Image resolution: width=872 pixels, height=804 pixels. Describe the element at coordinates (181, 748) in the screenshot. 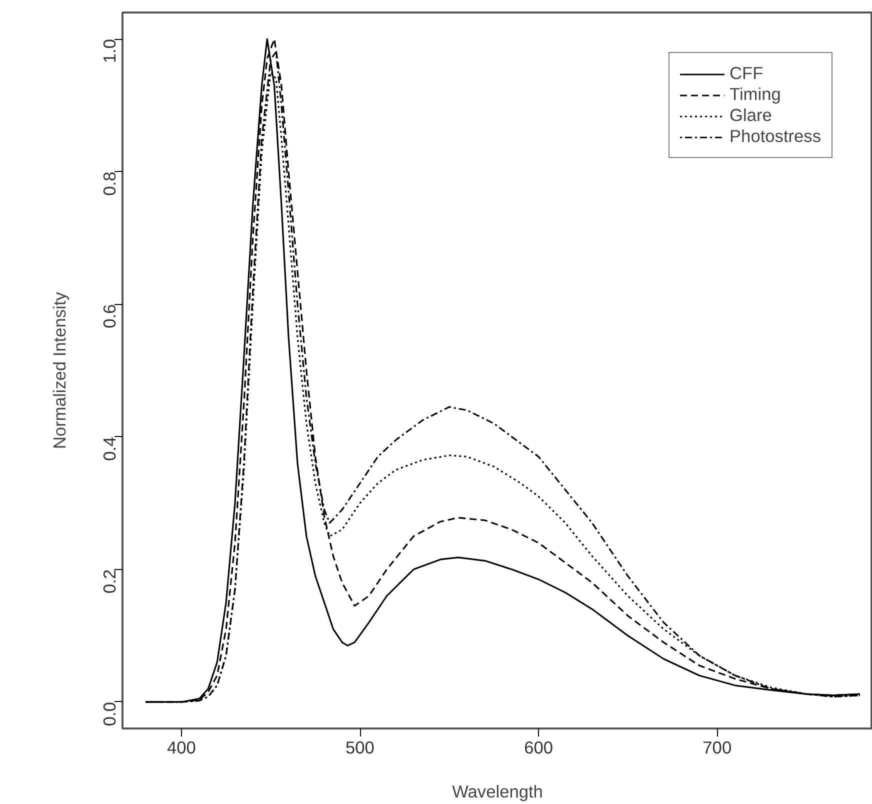

I see `x-tick-label: 400` at that location.